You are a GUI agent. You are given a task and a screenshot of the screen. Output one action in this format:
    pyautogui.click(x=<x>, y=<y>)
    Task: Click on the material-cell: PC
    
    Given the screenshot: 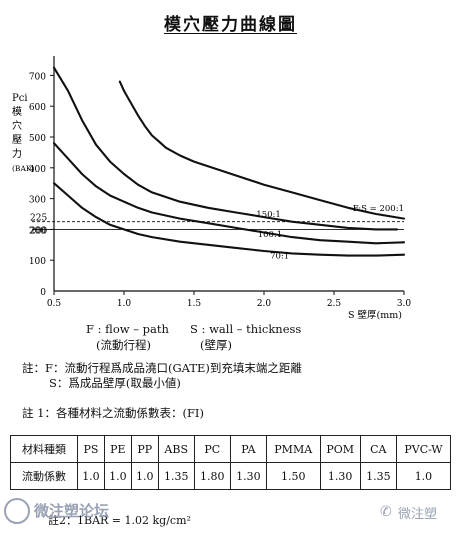 What is the action you would take?
    pyautogui.click(x=212, y=449)
    